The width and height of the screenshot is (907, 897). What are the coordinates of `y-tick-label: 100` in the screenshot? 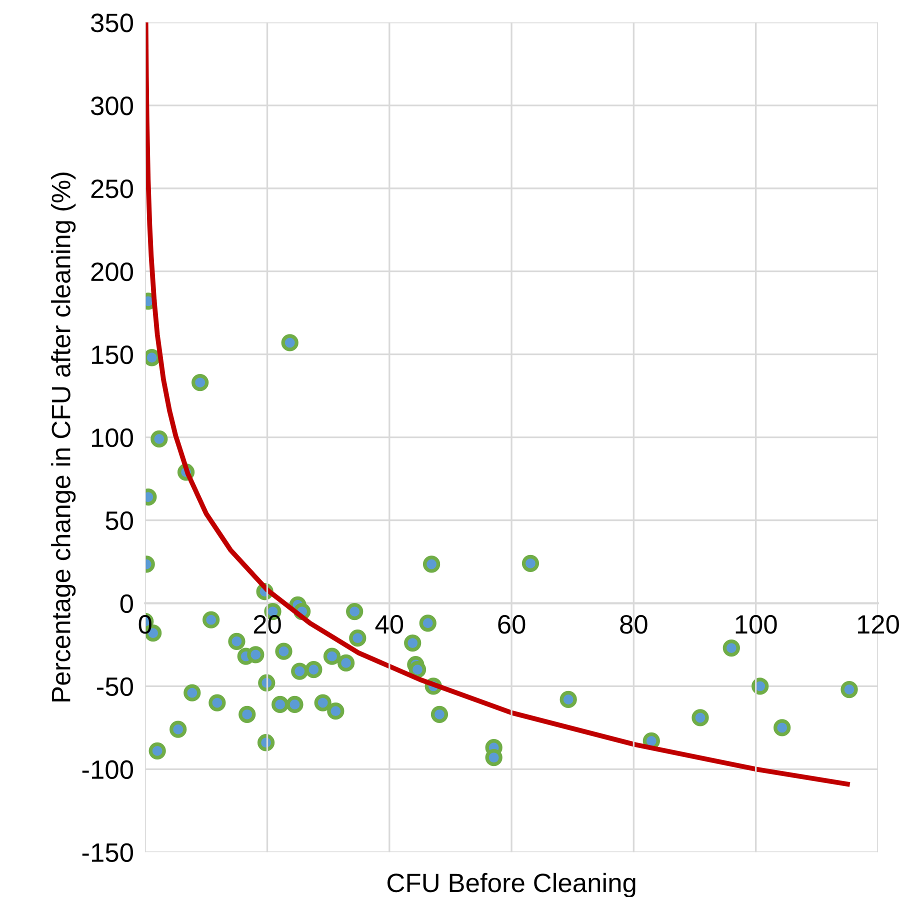 It's located at (112, 438).